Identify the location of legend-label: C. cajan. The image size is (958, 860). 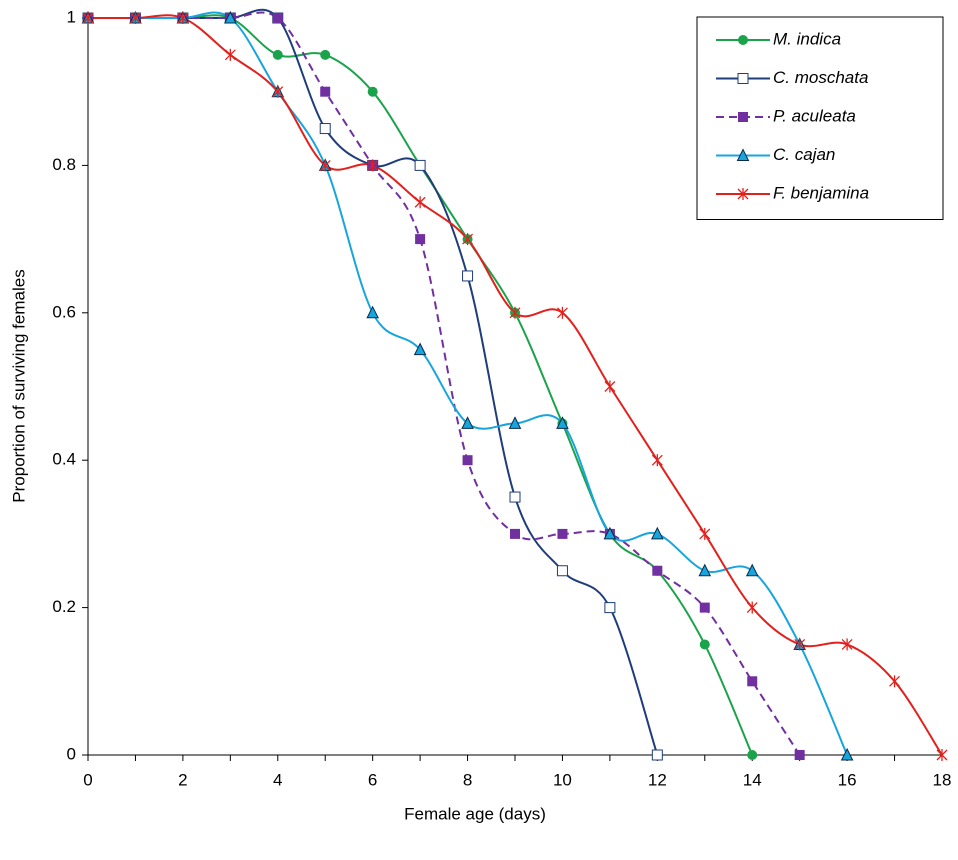
(804, 154).